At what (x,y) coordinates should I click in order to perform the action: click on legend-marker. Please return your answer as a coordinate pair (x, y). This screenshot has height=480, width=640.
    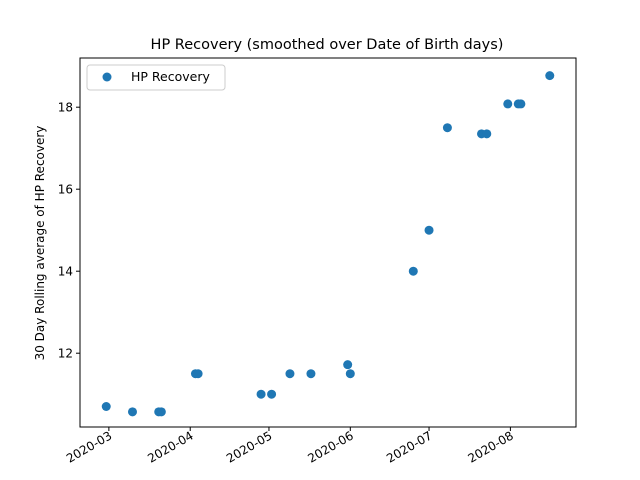
    Looking at the image, I should click on (107, 77).